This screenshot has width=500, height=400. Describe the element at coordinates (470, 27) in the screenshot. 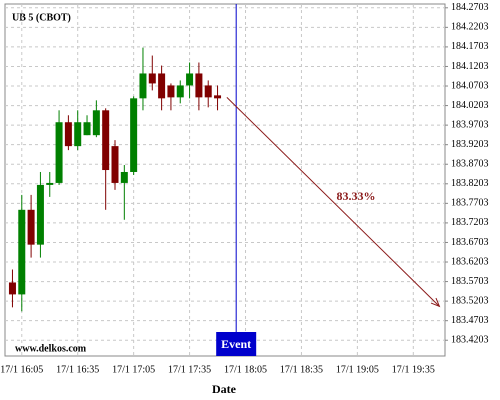

I see `y-tick-label: 184.2203` at that location.